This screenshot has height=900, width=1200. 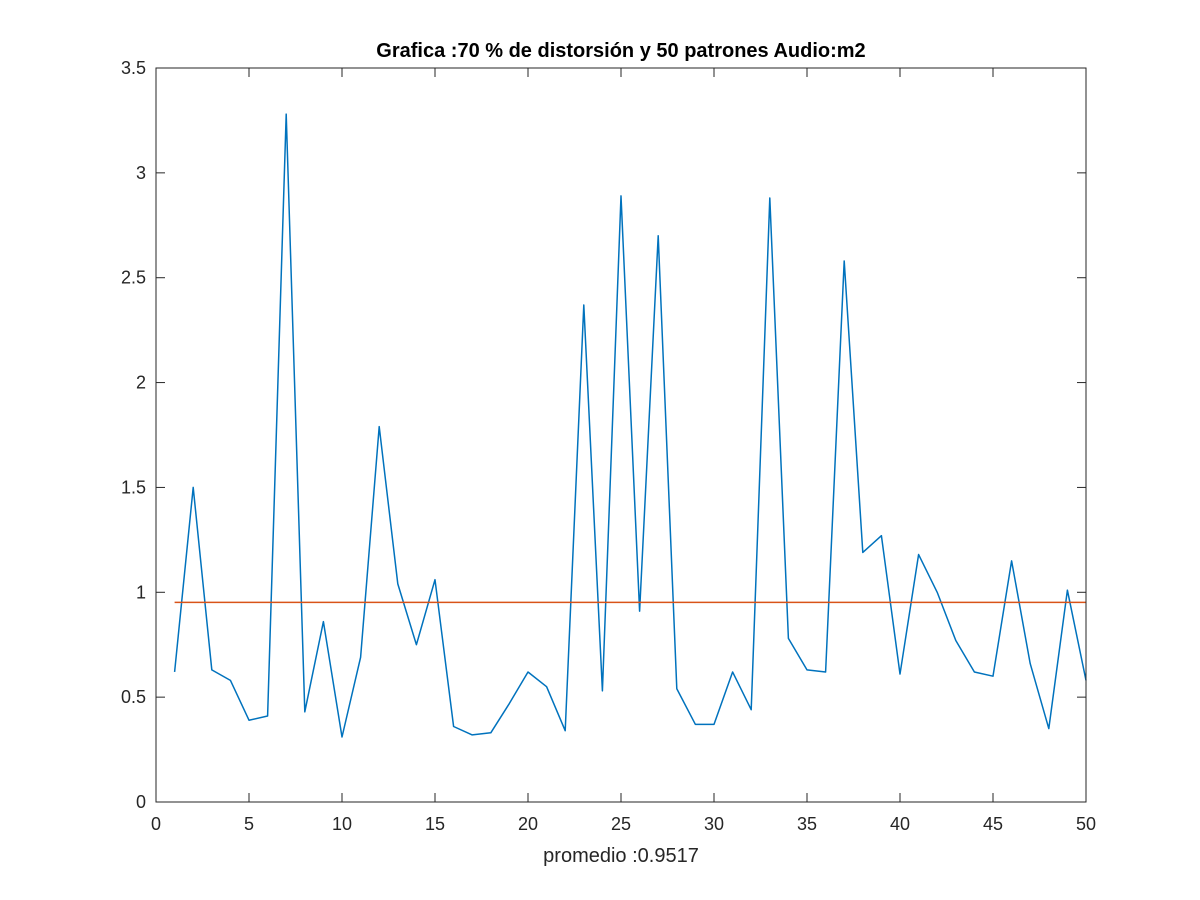 What do you see at coordinates (156, 824) in the screenshot?
I see `x-tick-label: 0` at bounding box center [156, 824].